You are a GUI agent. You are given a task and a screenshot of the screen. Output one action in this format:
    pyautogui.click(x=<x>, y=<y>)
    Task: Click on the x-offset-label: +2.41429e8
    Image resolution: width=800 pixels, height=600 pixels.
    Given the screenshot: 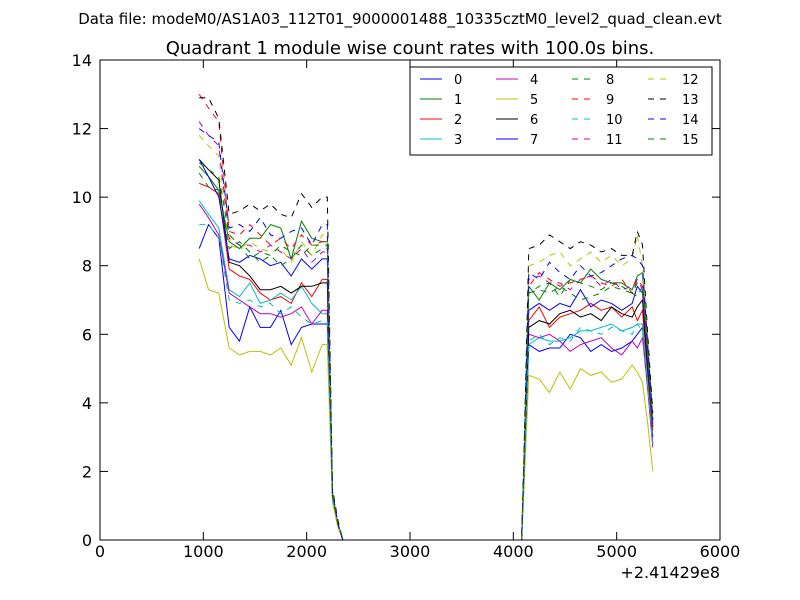 What is the action you would take?
    pyautogui.click(x=670, y=572)
    